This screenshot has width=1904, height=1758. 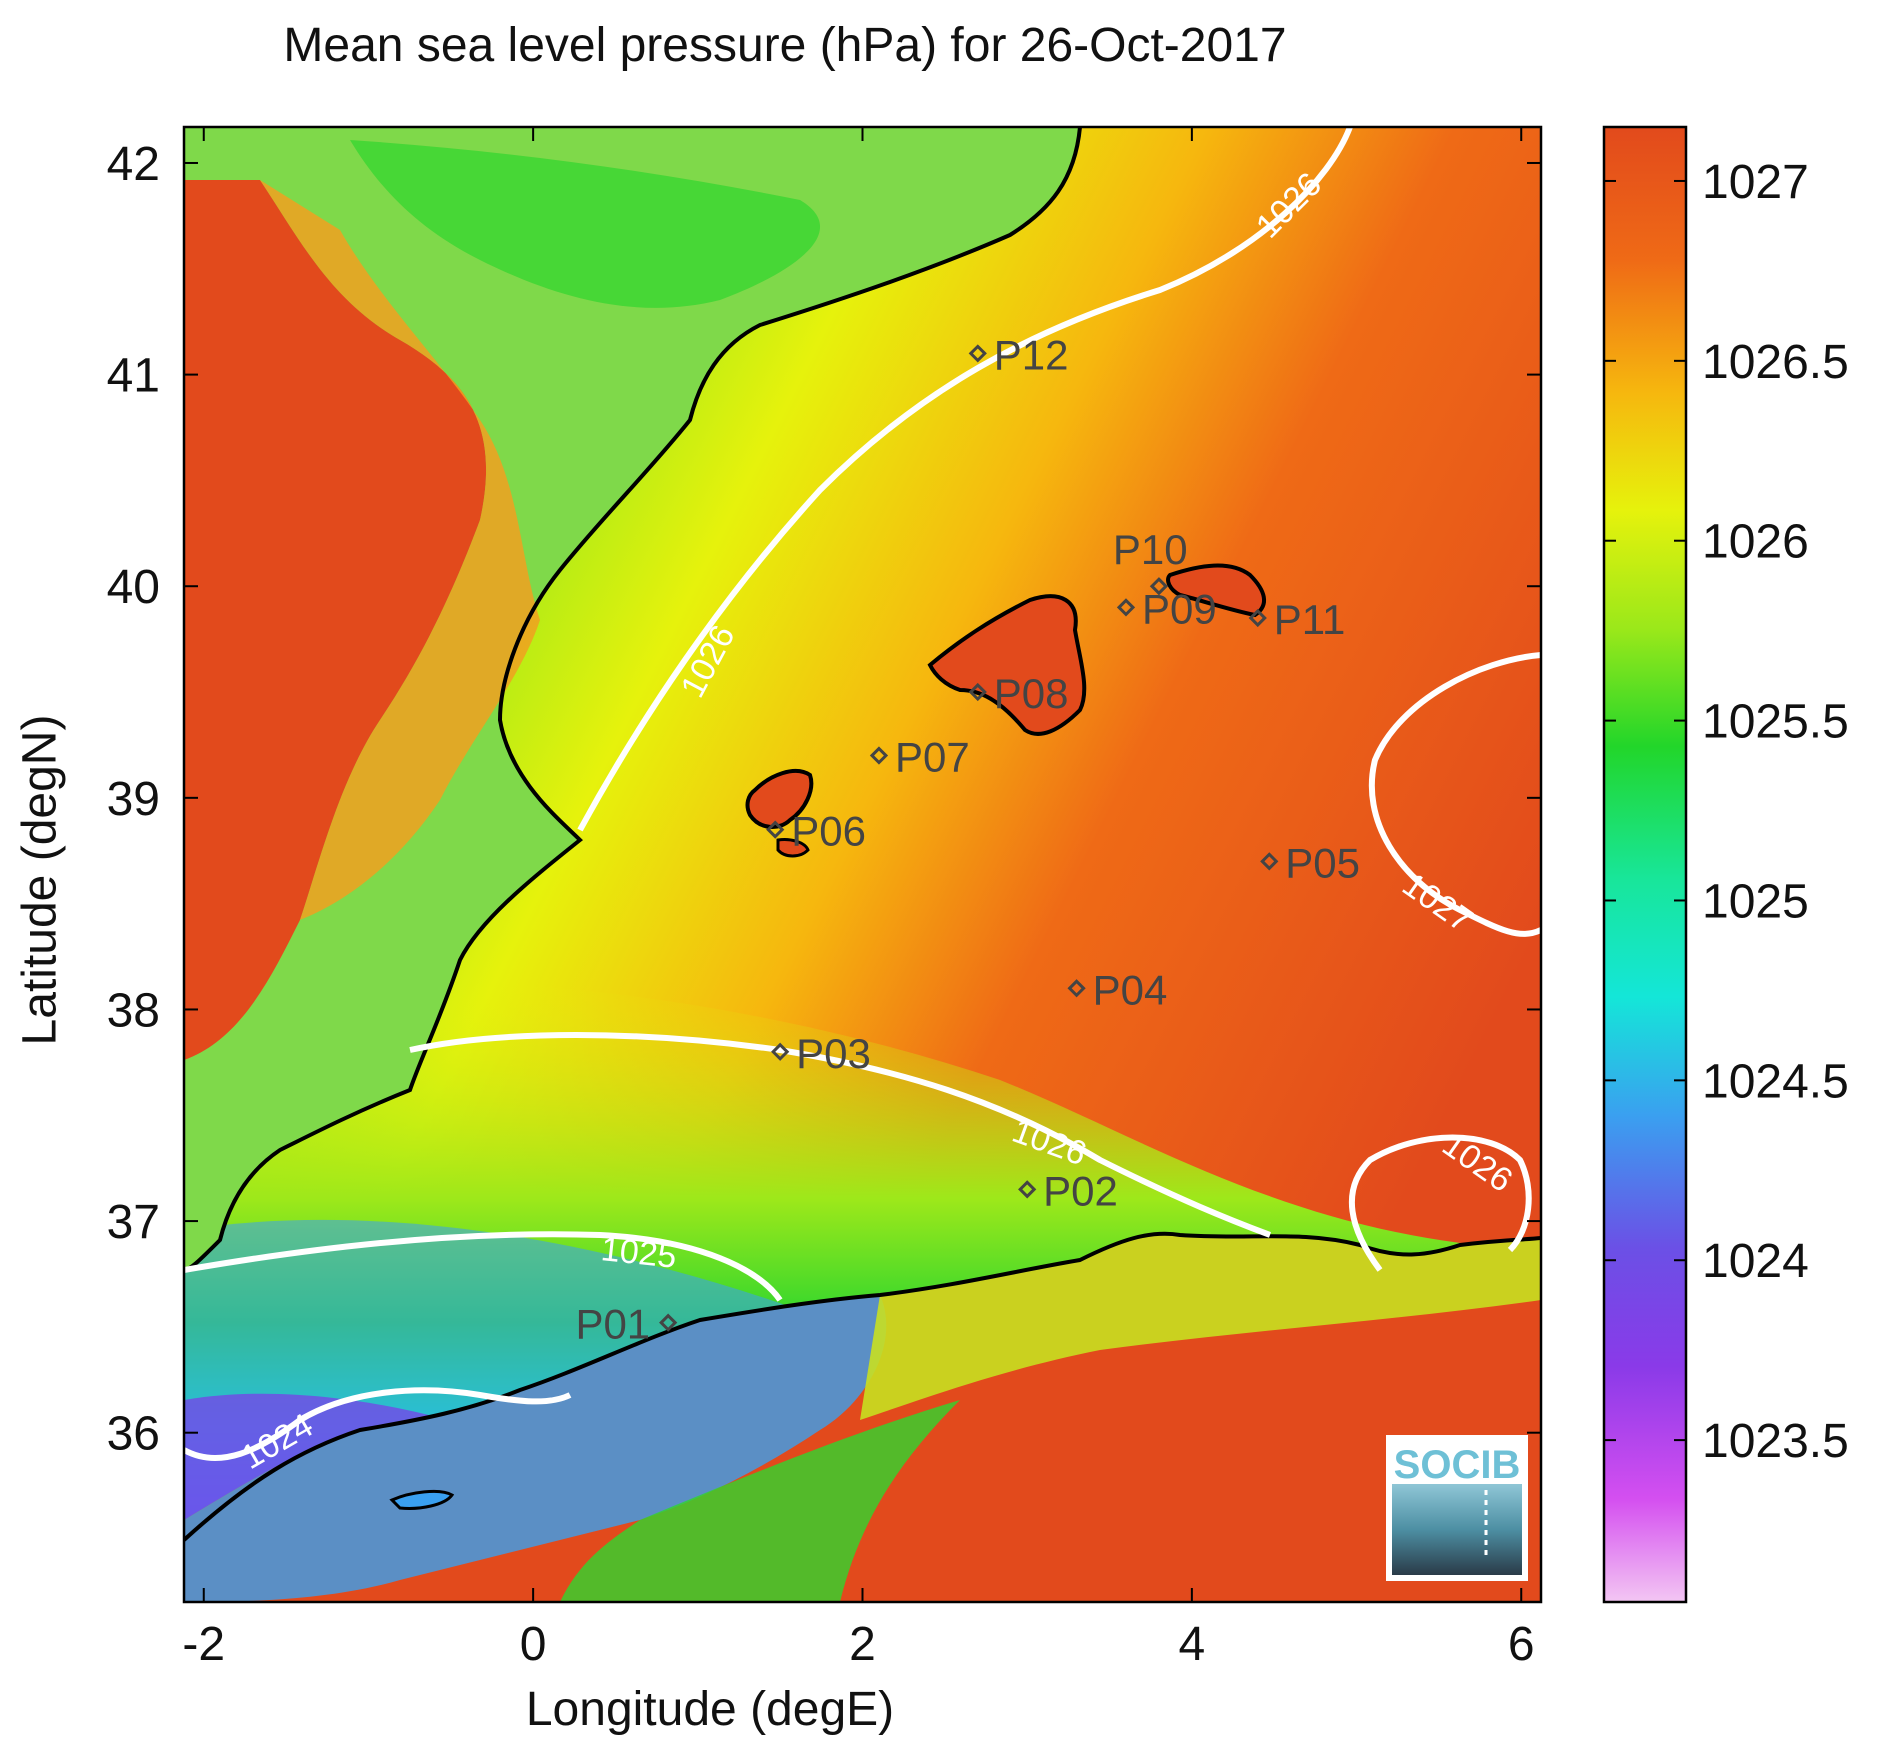 I want to click on x-tick-label: 2, so click(x=862, y=1644).